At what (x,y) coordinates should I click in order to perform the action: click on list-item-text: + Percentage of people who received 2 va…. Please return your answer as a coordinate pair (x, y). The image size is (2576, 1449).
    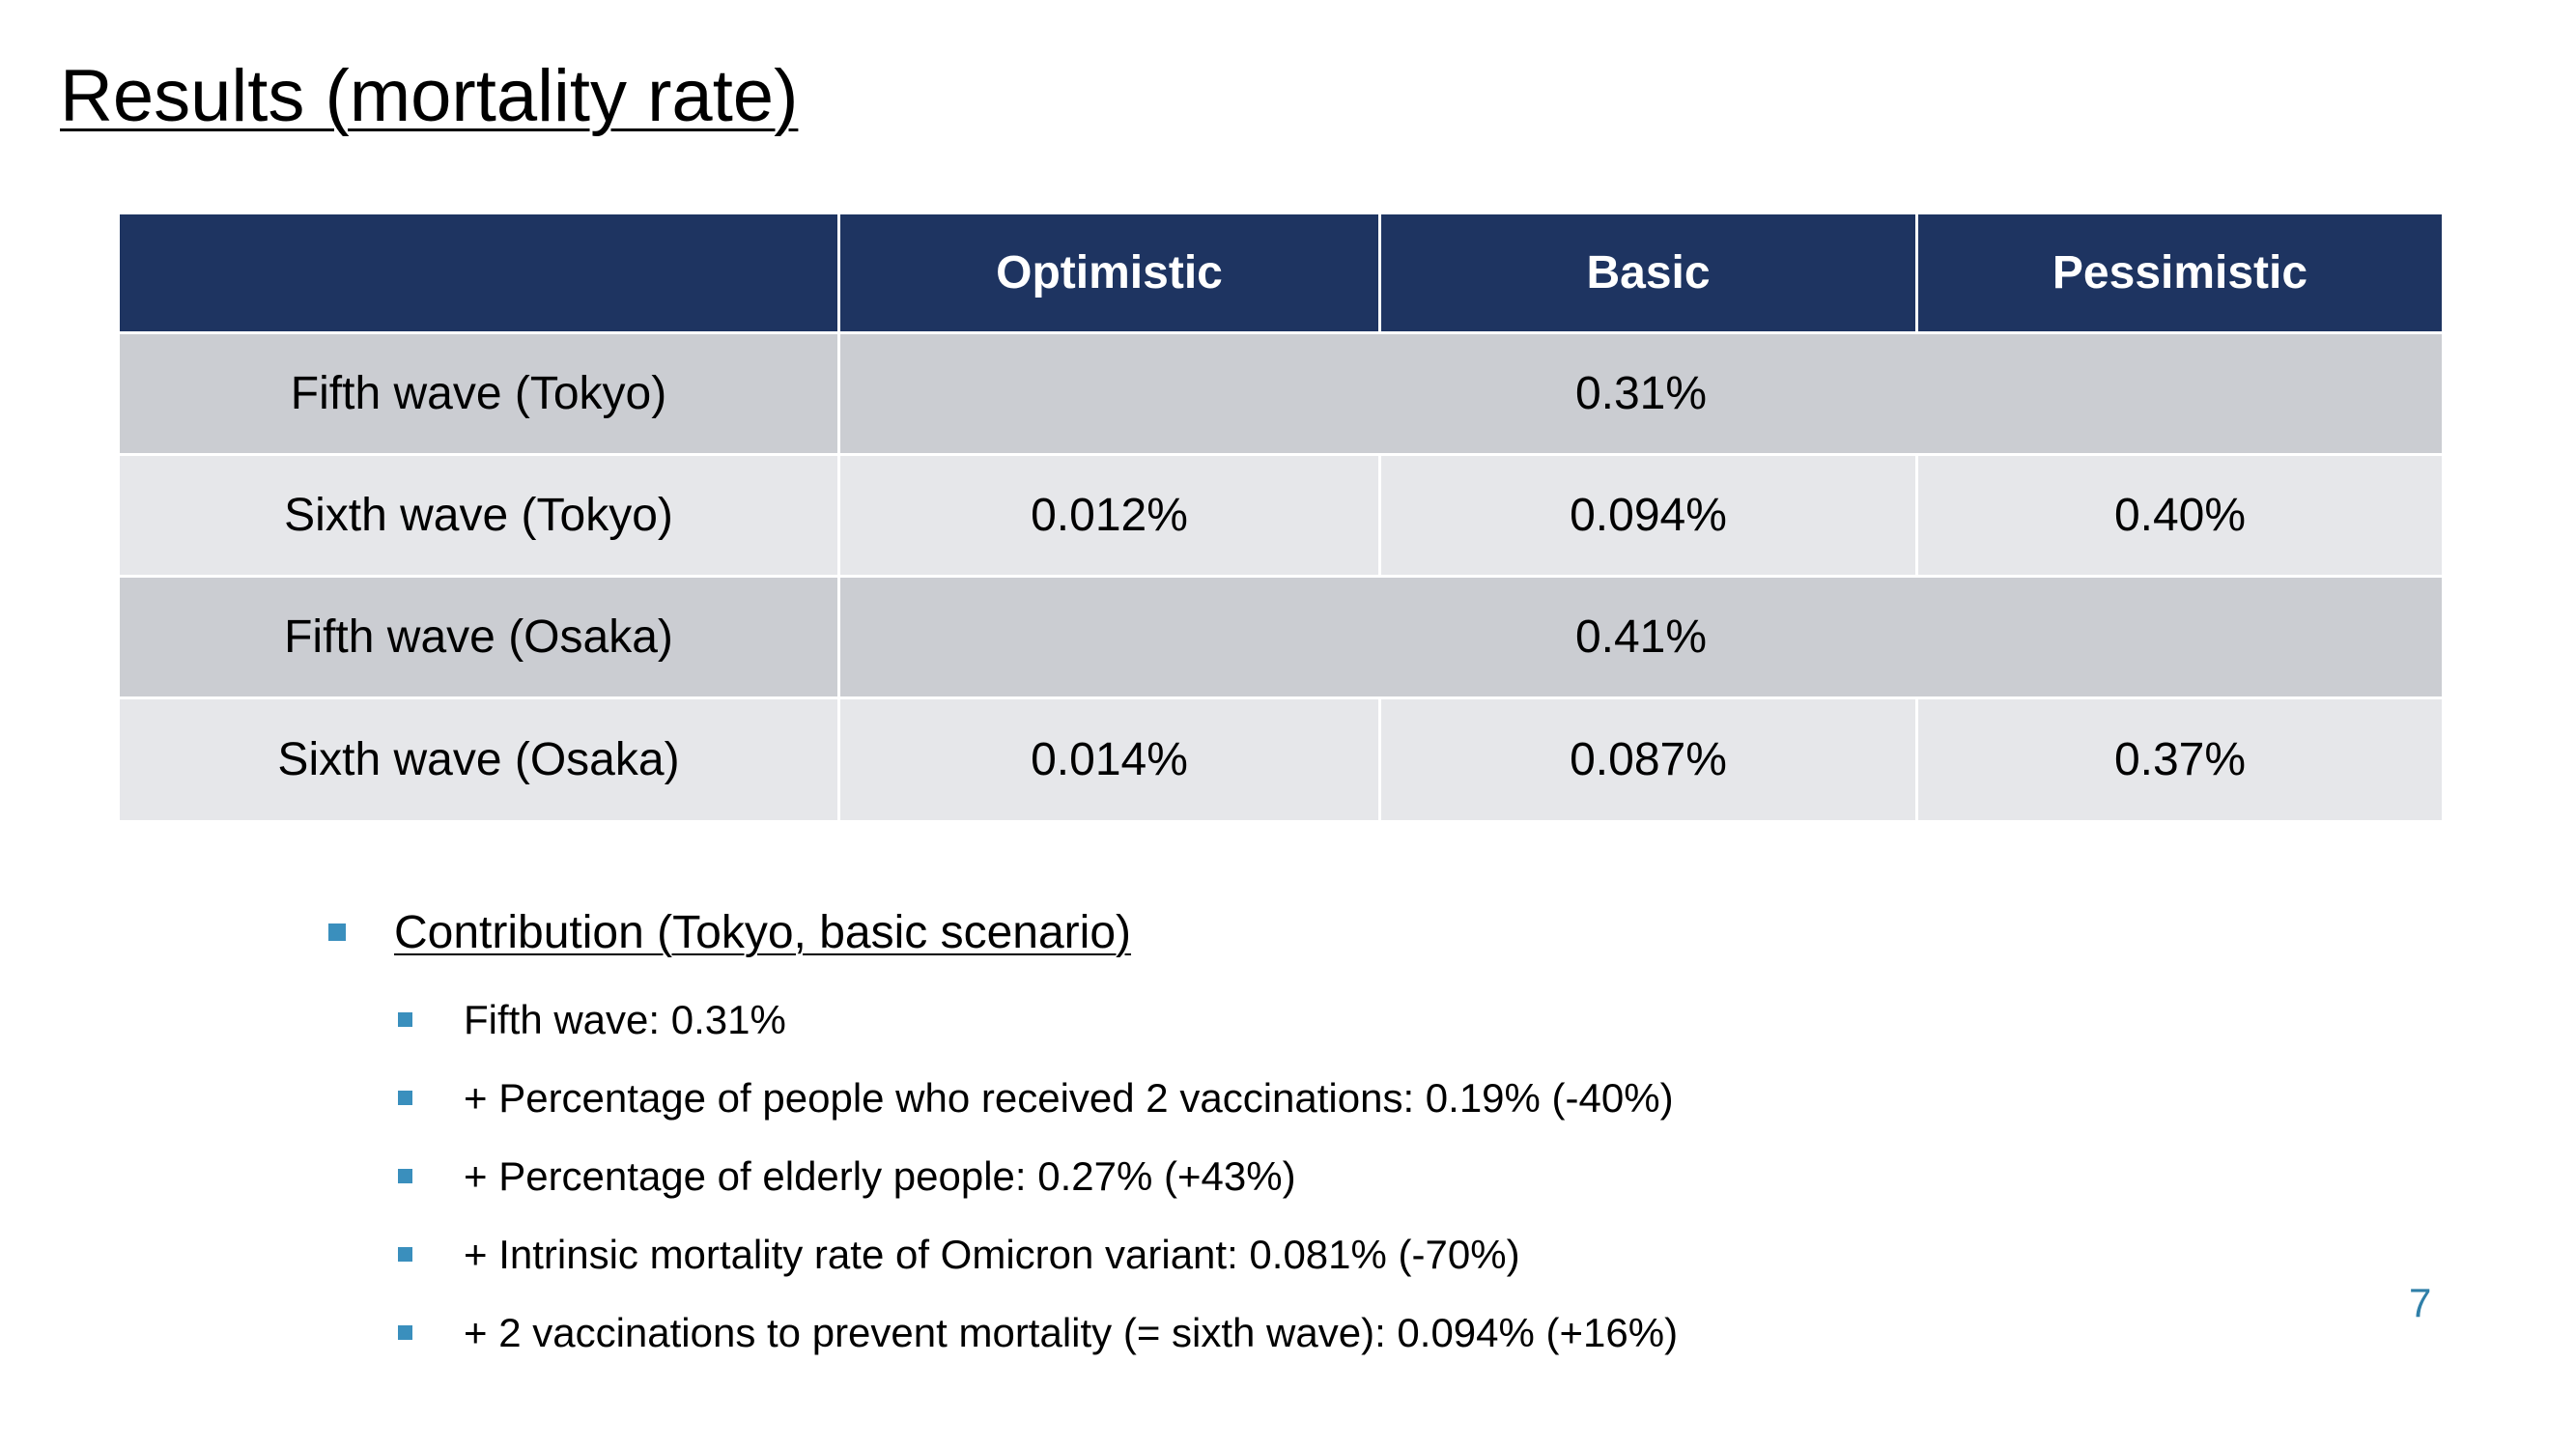
    Looking at the image, I should click on (1069, 1097).